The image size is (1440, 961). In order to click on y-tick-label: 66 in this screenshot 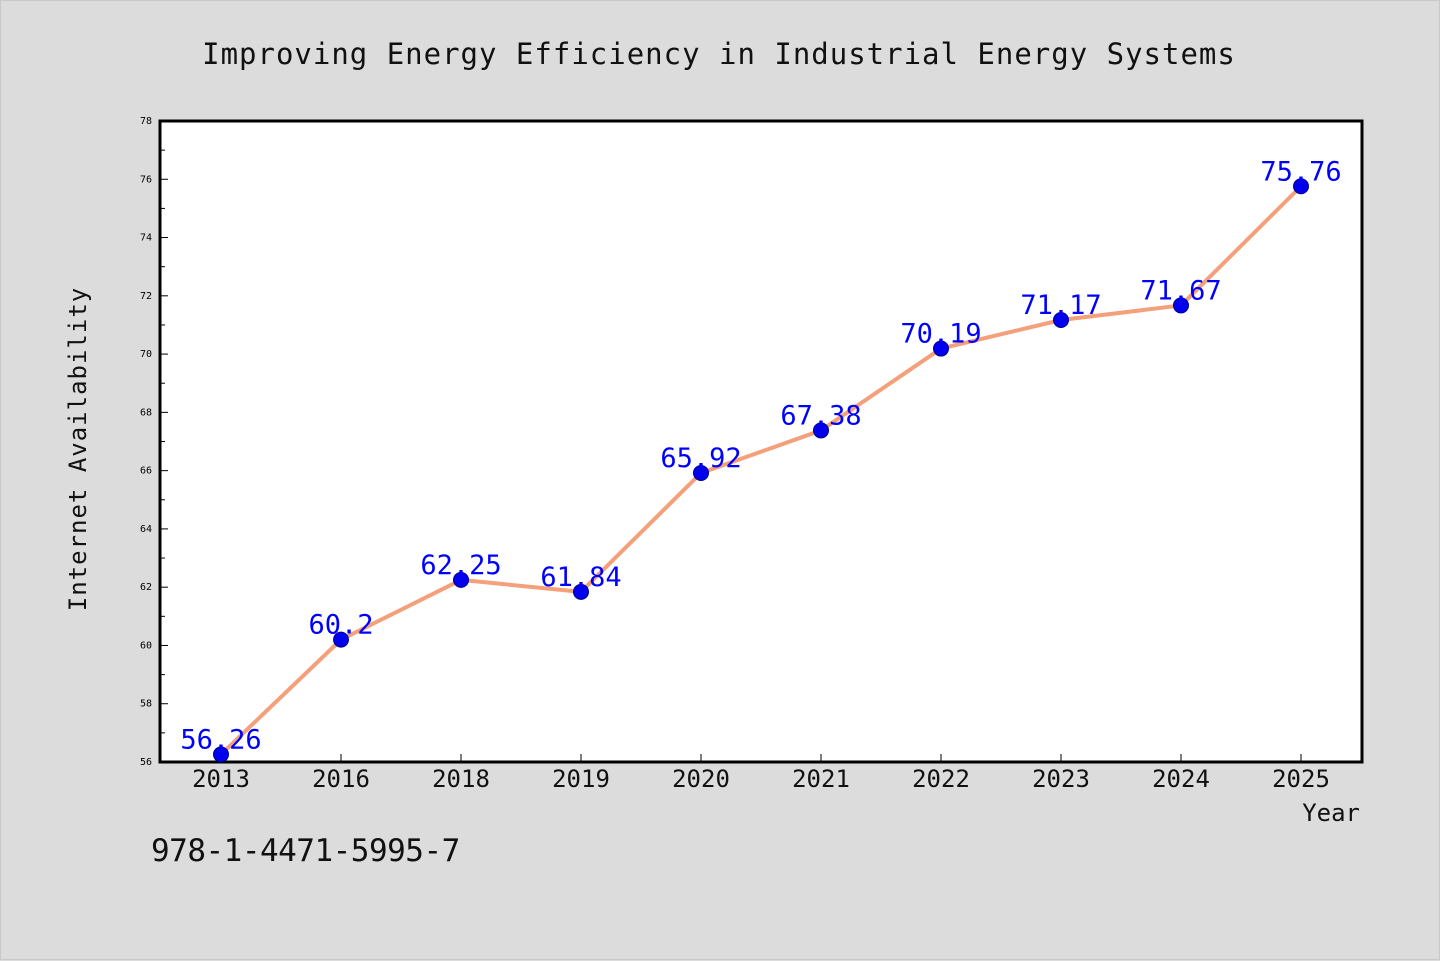, I will do `click(146, 471)`.